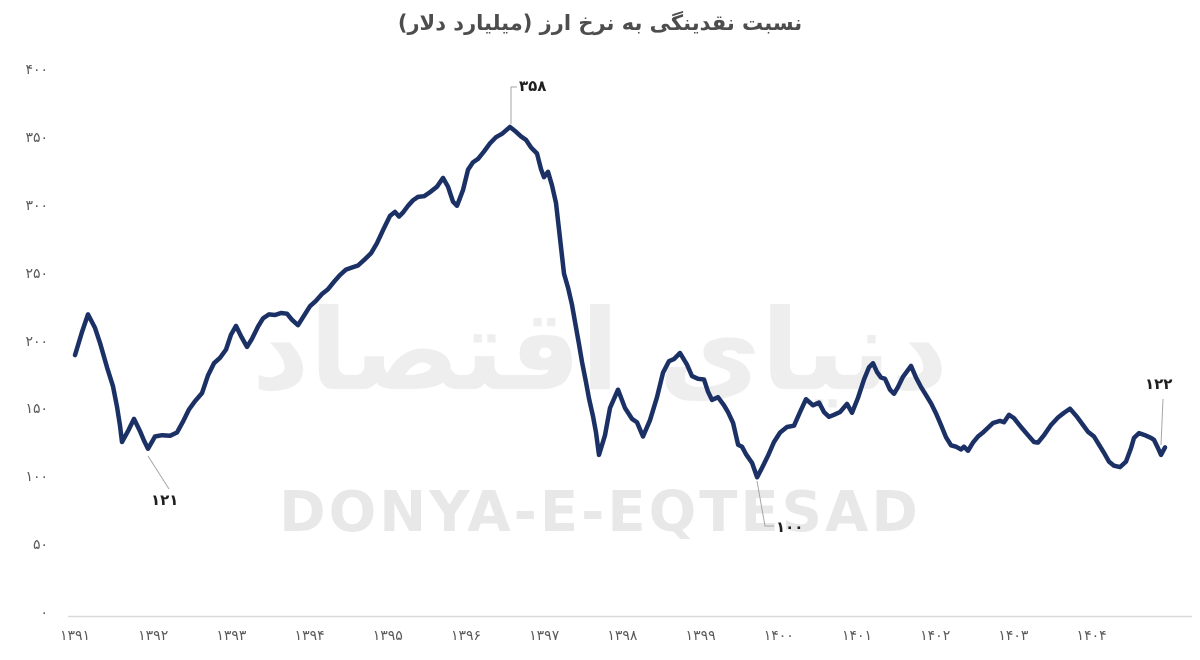 This screenshot has height=660, width=1200. Describe the element at coordinates (700, 636) in the screenshot. I see `x-tick-label: ۱۳۹۹` at that location.